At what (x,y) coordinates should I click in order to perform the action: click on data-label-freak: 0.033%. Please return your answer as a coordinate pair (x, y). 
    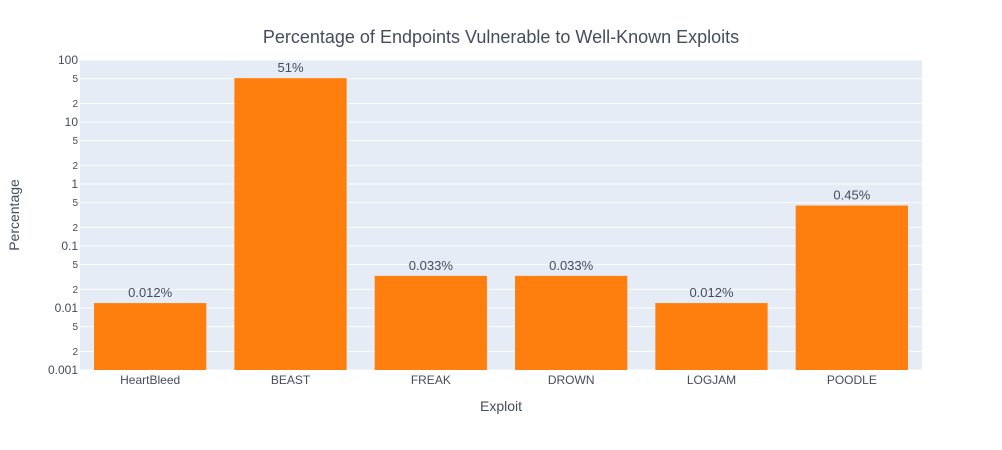
    Looking at the image, I should click on (431, 265).